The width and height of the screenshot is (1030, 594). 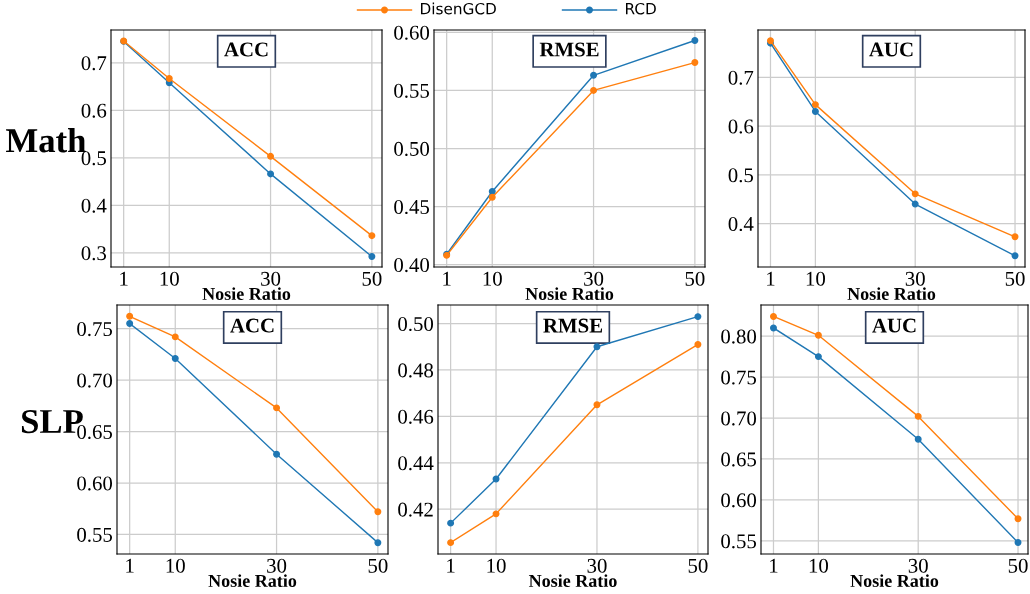 I want to click on y-tick-label: 0.42, so click(x=415, y=509).